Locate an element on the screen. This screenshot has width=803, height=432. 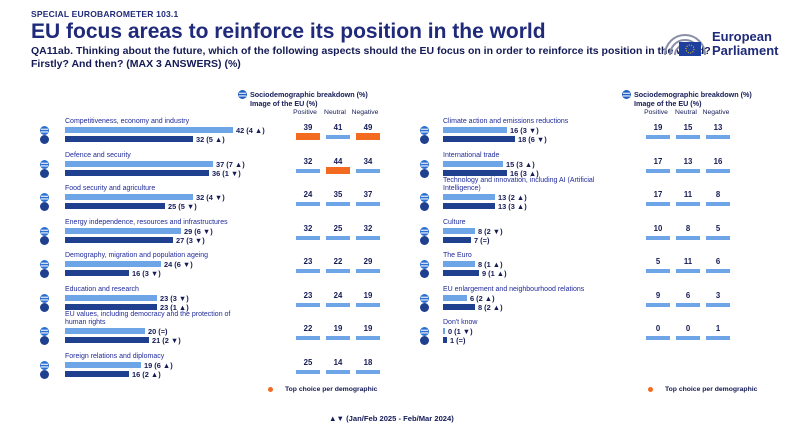
breakdown-value: 35 is located at coordinates (338, 194).